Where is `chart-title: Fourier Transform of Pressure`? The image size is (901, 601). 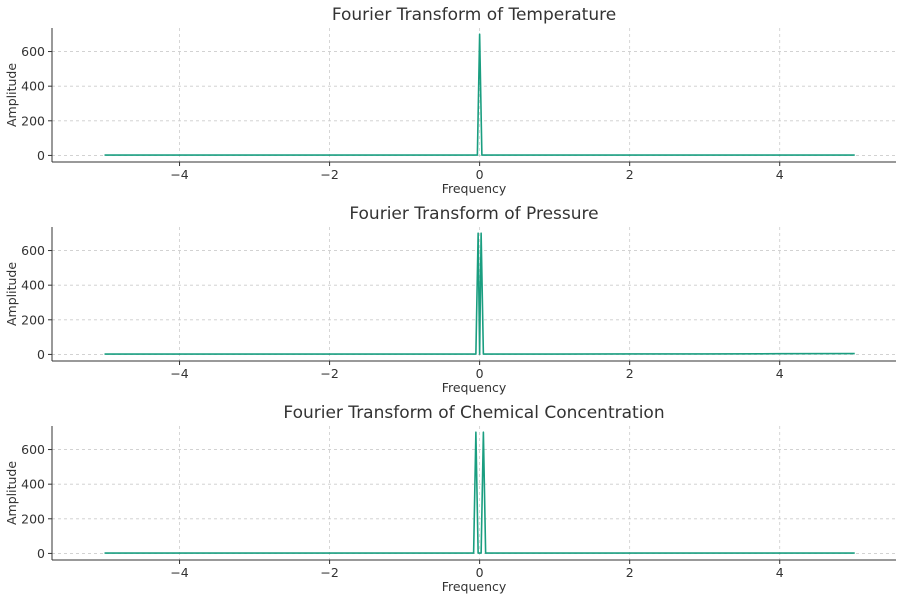
chart-title: Fourier Transform of Pressure is located at coordinates (473, 214).